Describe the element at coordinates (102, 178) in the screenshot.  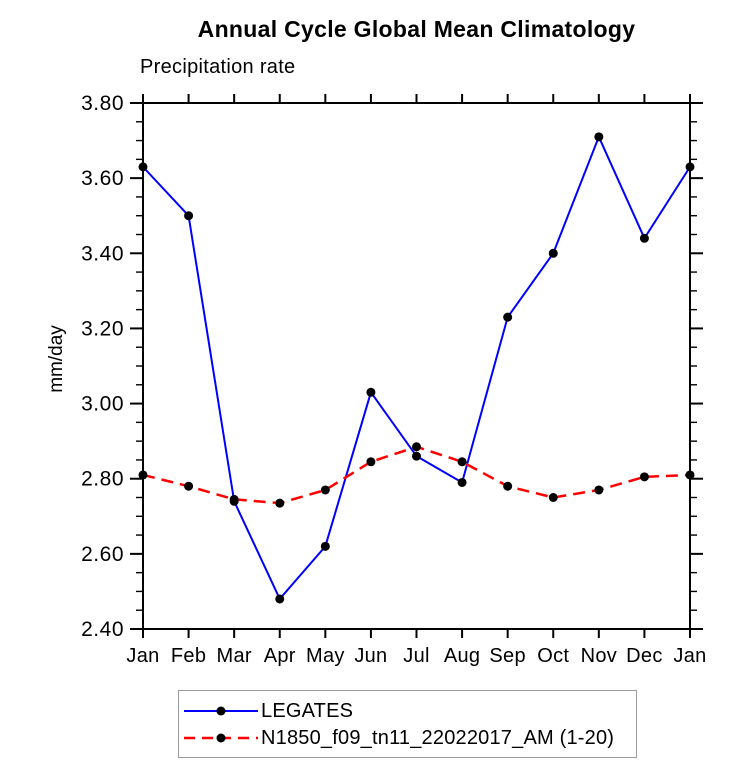
I see `y-tick-label: 3.60` at that location.